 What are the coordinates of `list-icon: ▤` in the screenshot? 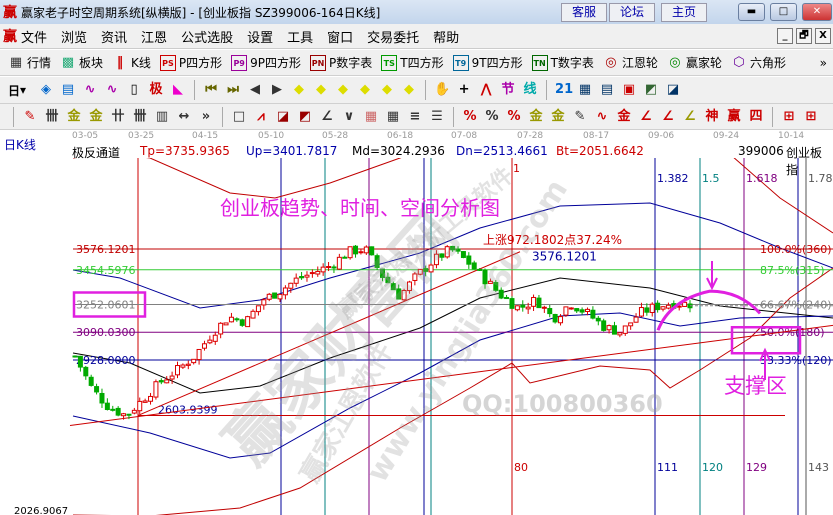 It's located at (607, 89).